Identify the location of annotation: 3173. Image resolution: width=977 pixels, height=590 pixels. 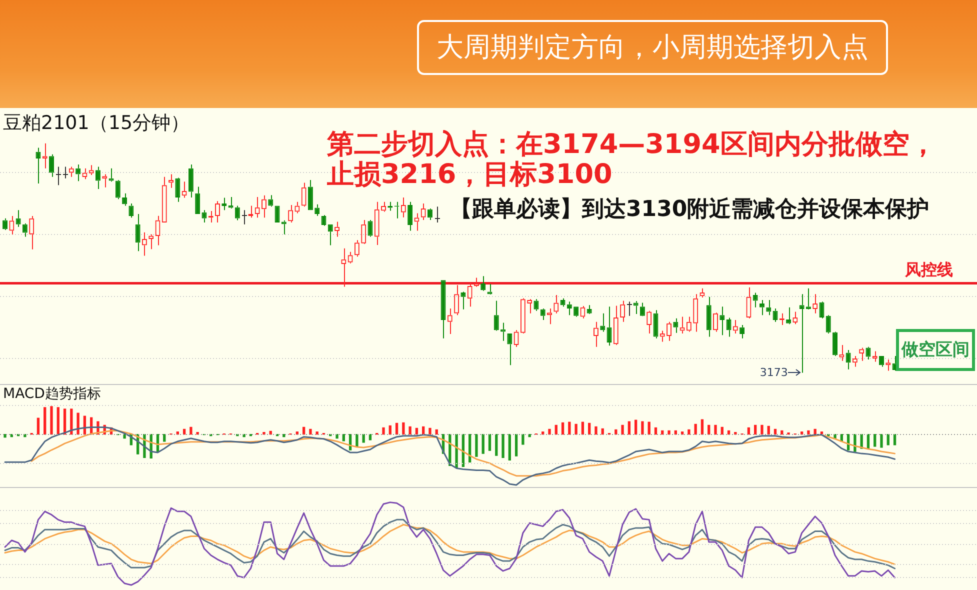
(774, 372).